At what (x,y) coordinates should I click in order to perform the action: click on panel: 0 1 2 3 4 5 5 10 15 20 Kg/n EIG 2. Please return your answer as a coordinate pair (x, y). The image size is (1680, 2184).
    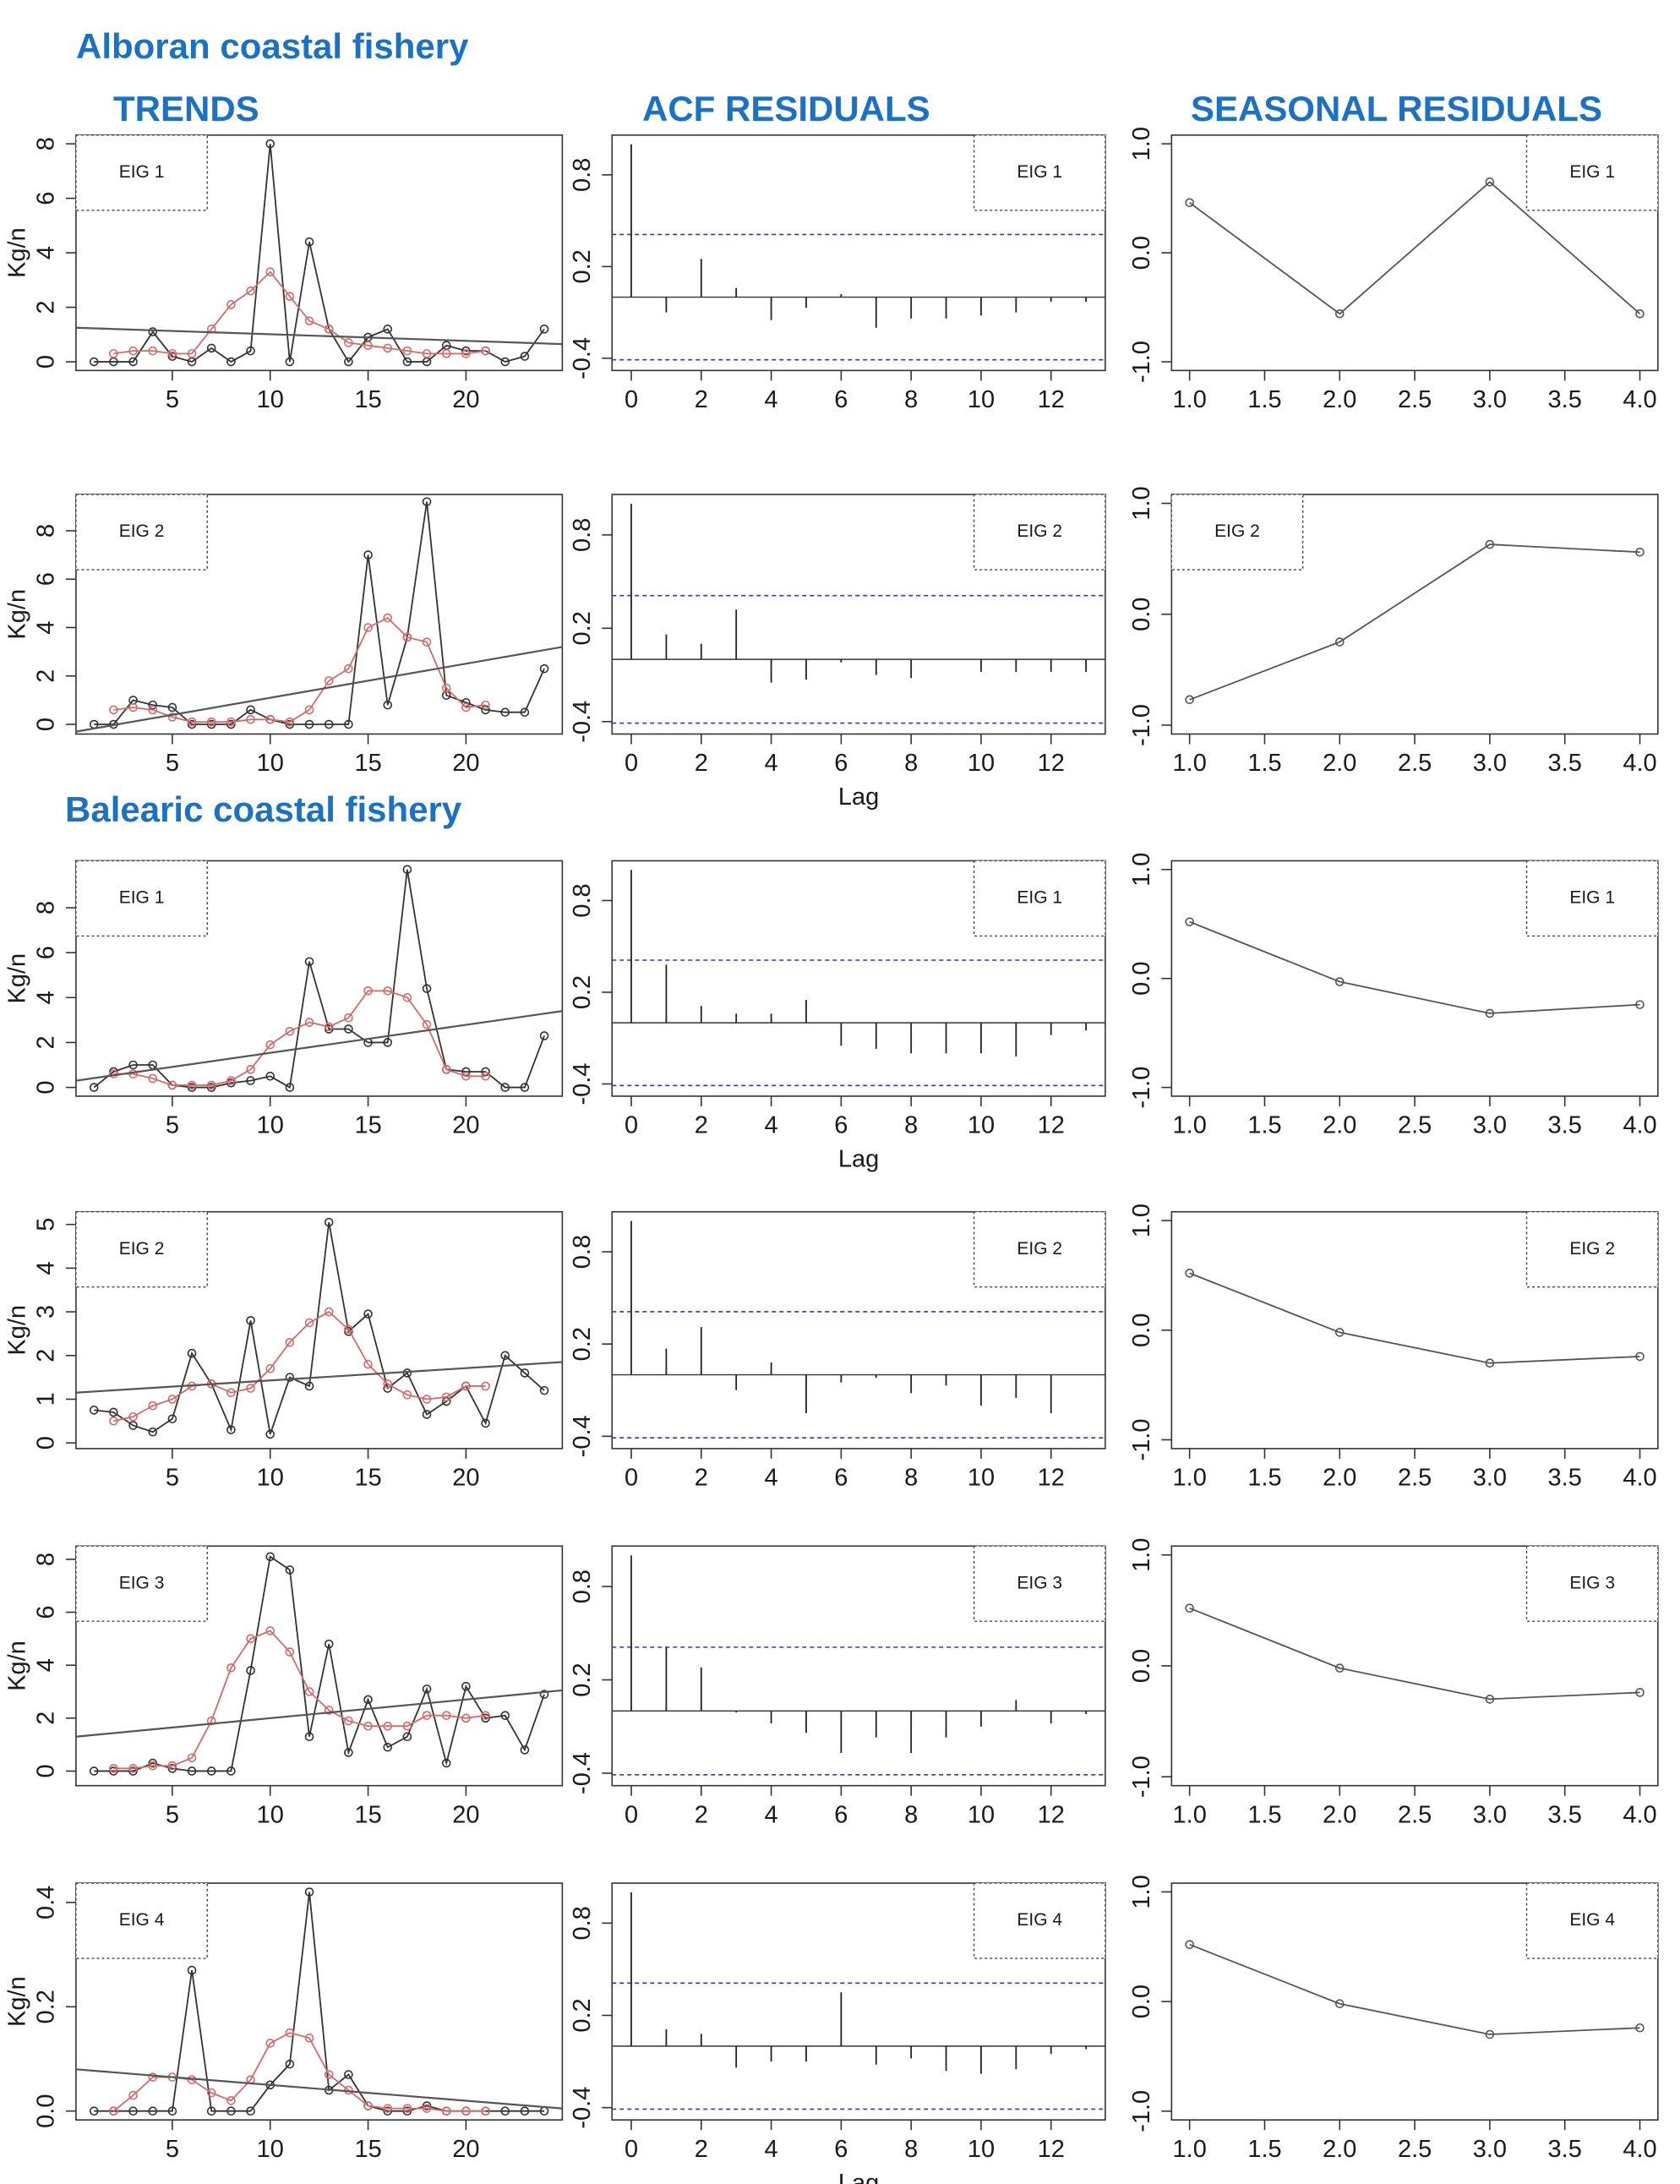
    Looking at the image, I should click on (284, 1351).